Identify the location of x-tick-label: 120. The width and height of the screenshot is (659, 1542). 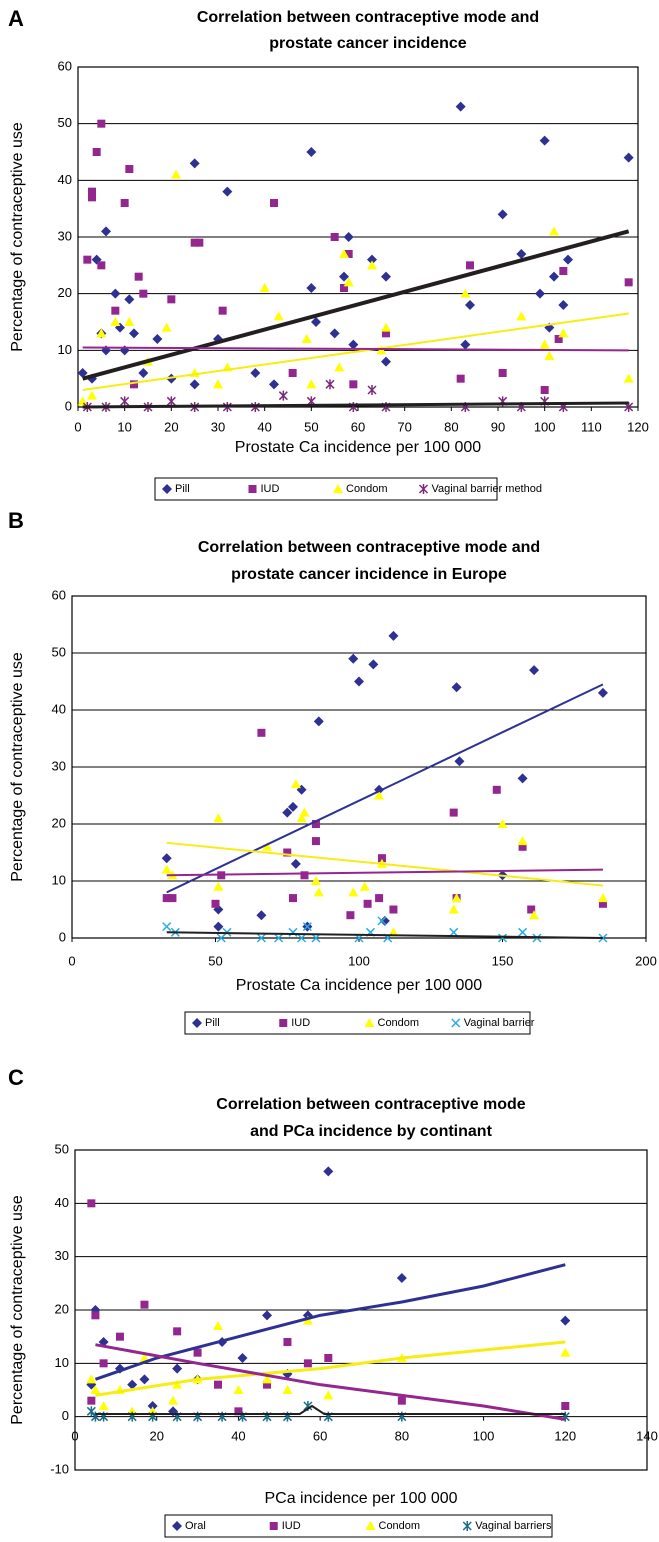
(565, 1435).